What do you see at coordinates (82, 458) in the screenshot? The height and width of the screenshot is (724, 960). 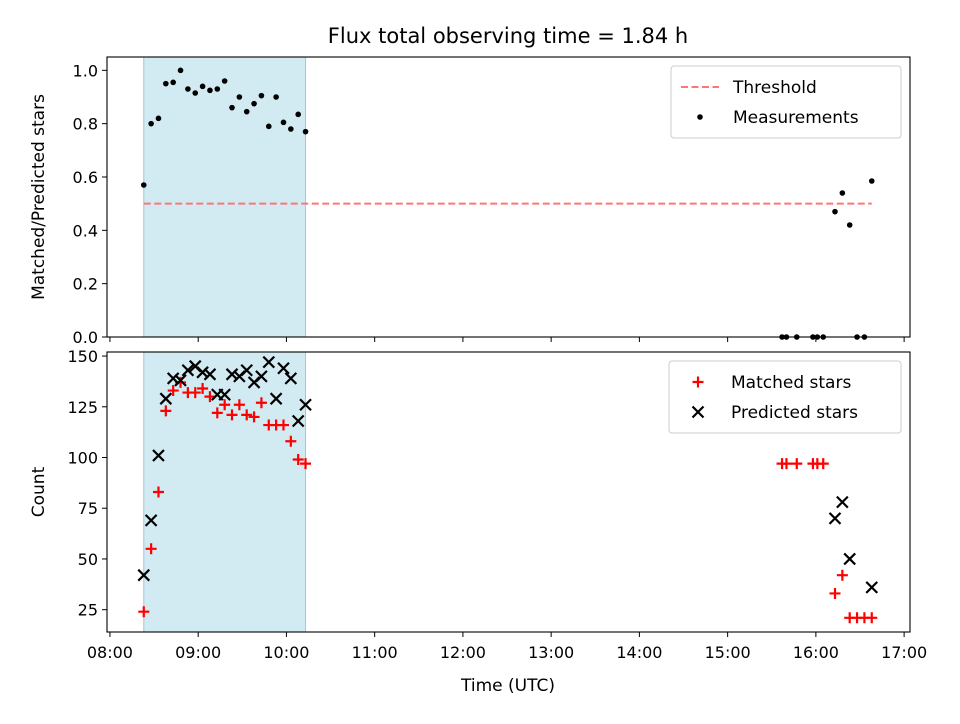 I see `y-tick-label: 100` at bounding box center [82, 458].